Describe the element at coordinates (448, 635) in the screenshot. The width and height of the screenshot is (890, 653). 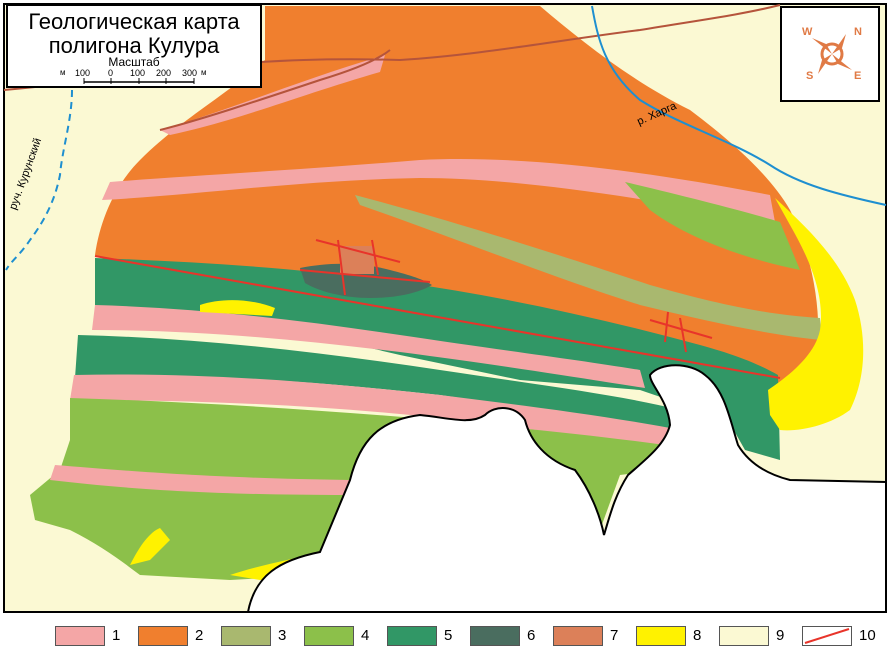
I see `legend-number-5: 5` at that location.